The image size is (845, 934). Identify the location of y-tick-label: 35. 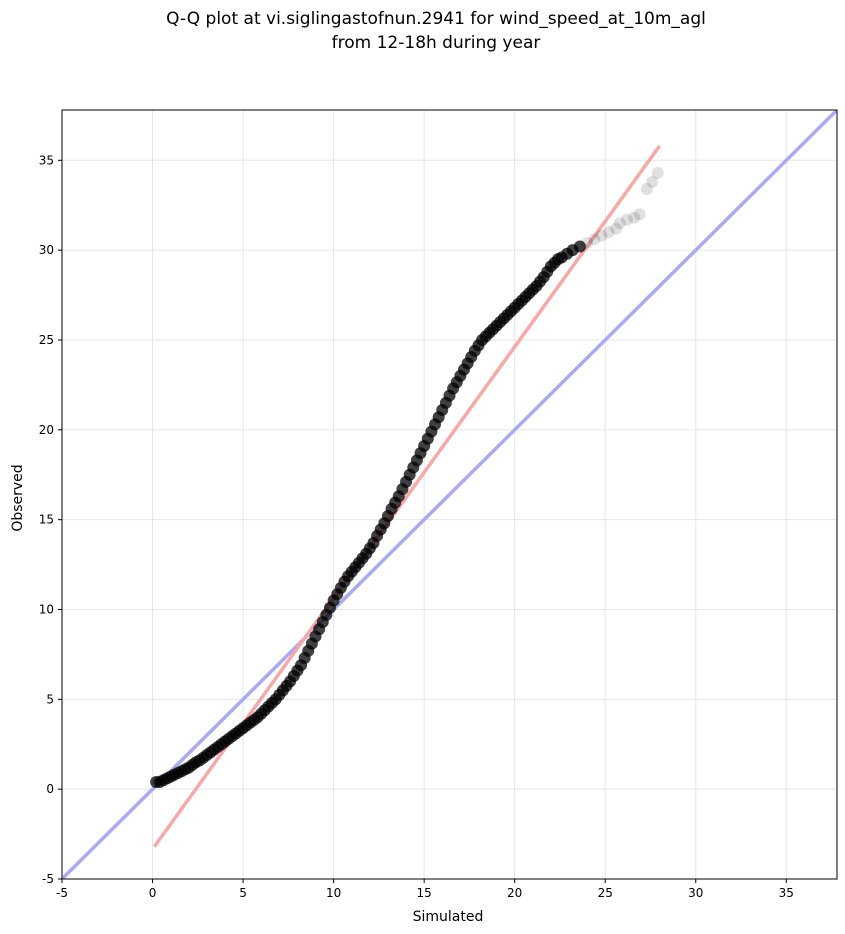
(46, 160).